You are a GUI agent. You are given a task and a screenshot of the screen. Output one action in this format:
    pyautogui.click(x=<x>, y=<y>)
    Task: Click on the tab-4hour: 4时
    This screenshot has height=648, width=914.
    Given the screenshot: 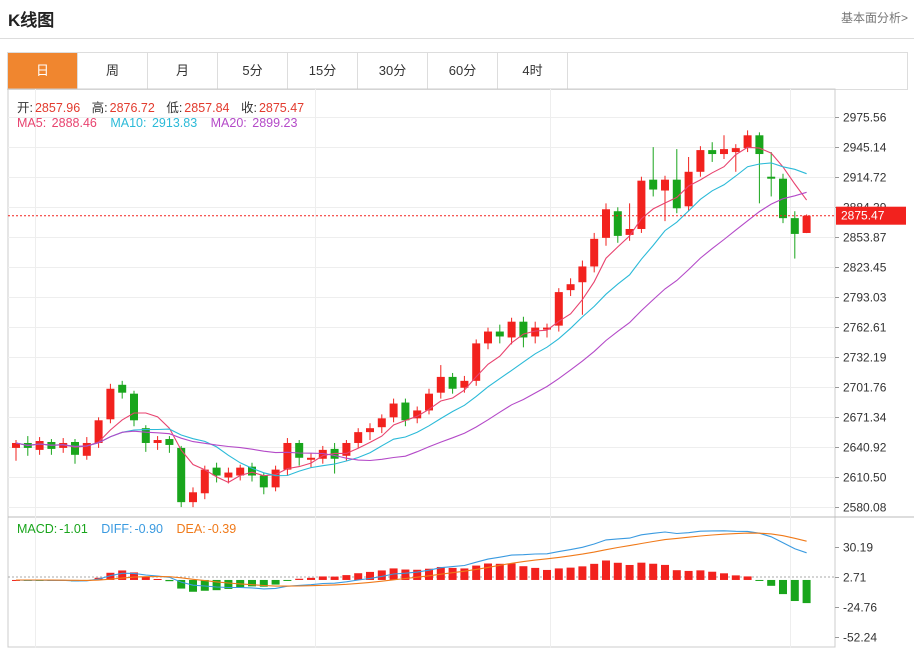 What is the action you would take?
    pyautogui.click(x=533, y=71)
    